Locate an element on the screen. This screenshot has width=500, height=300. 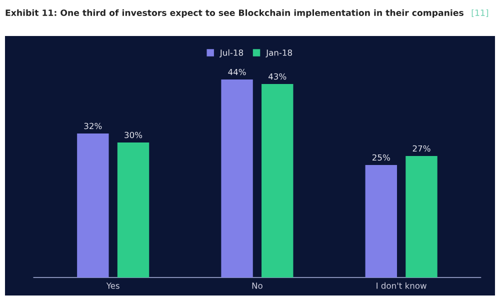
x-tick-label: I don't know is located at coordinates (401, 285).